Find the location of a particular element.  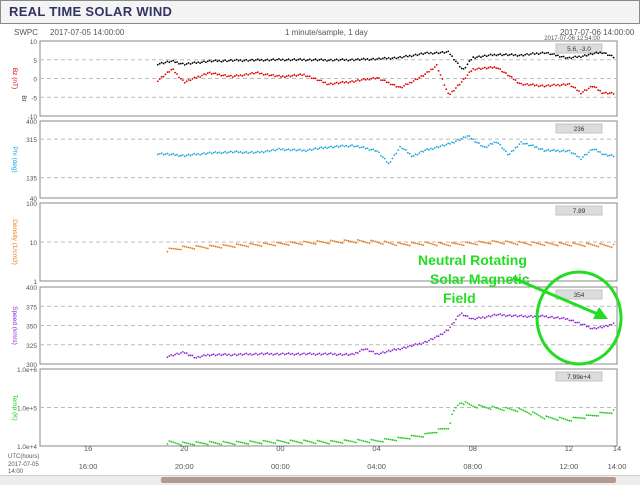

x-tick-time: 12:00 is located at coordinates (569, 466).